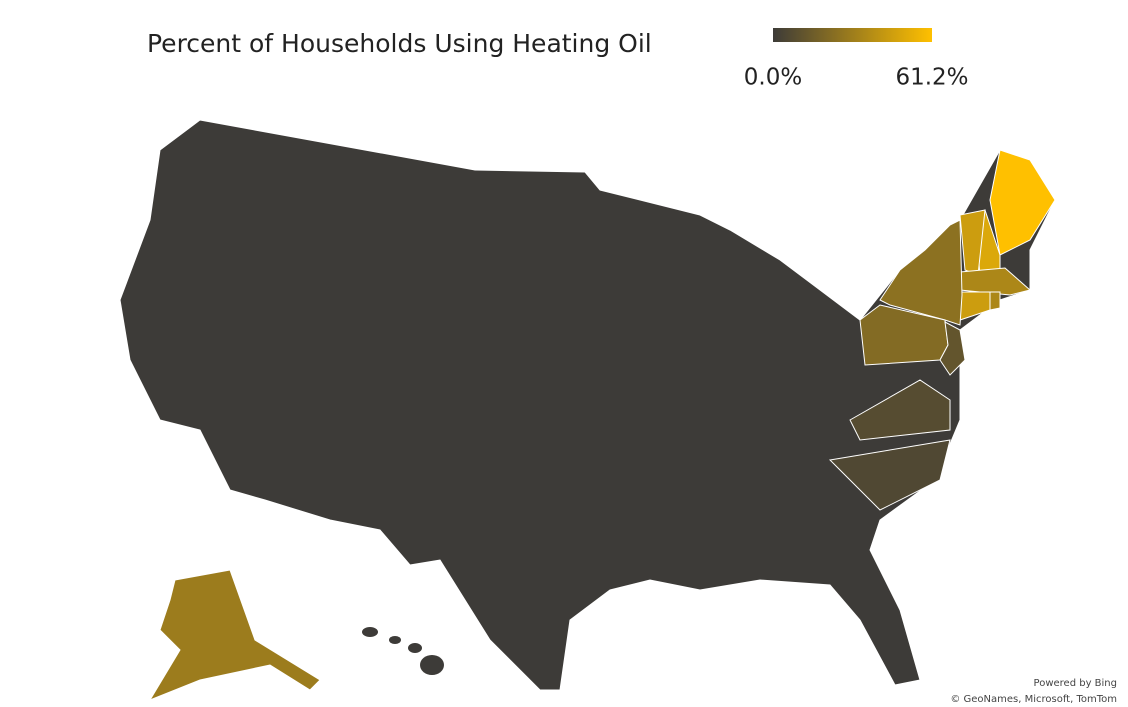 The width and height of the screenshot is (1128, 707). I want to click on attribution: Powered by Bing, so click(1075, 683).